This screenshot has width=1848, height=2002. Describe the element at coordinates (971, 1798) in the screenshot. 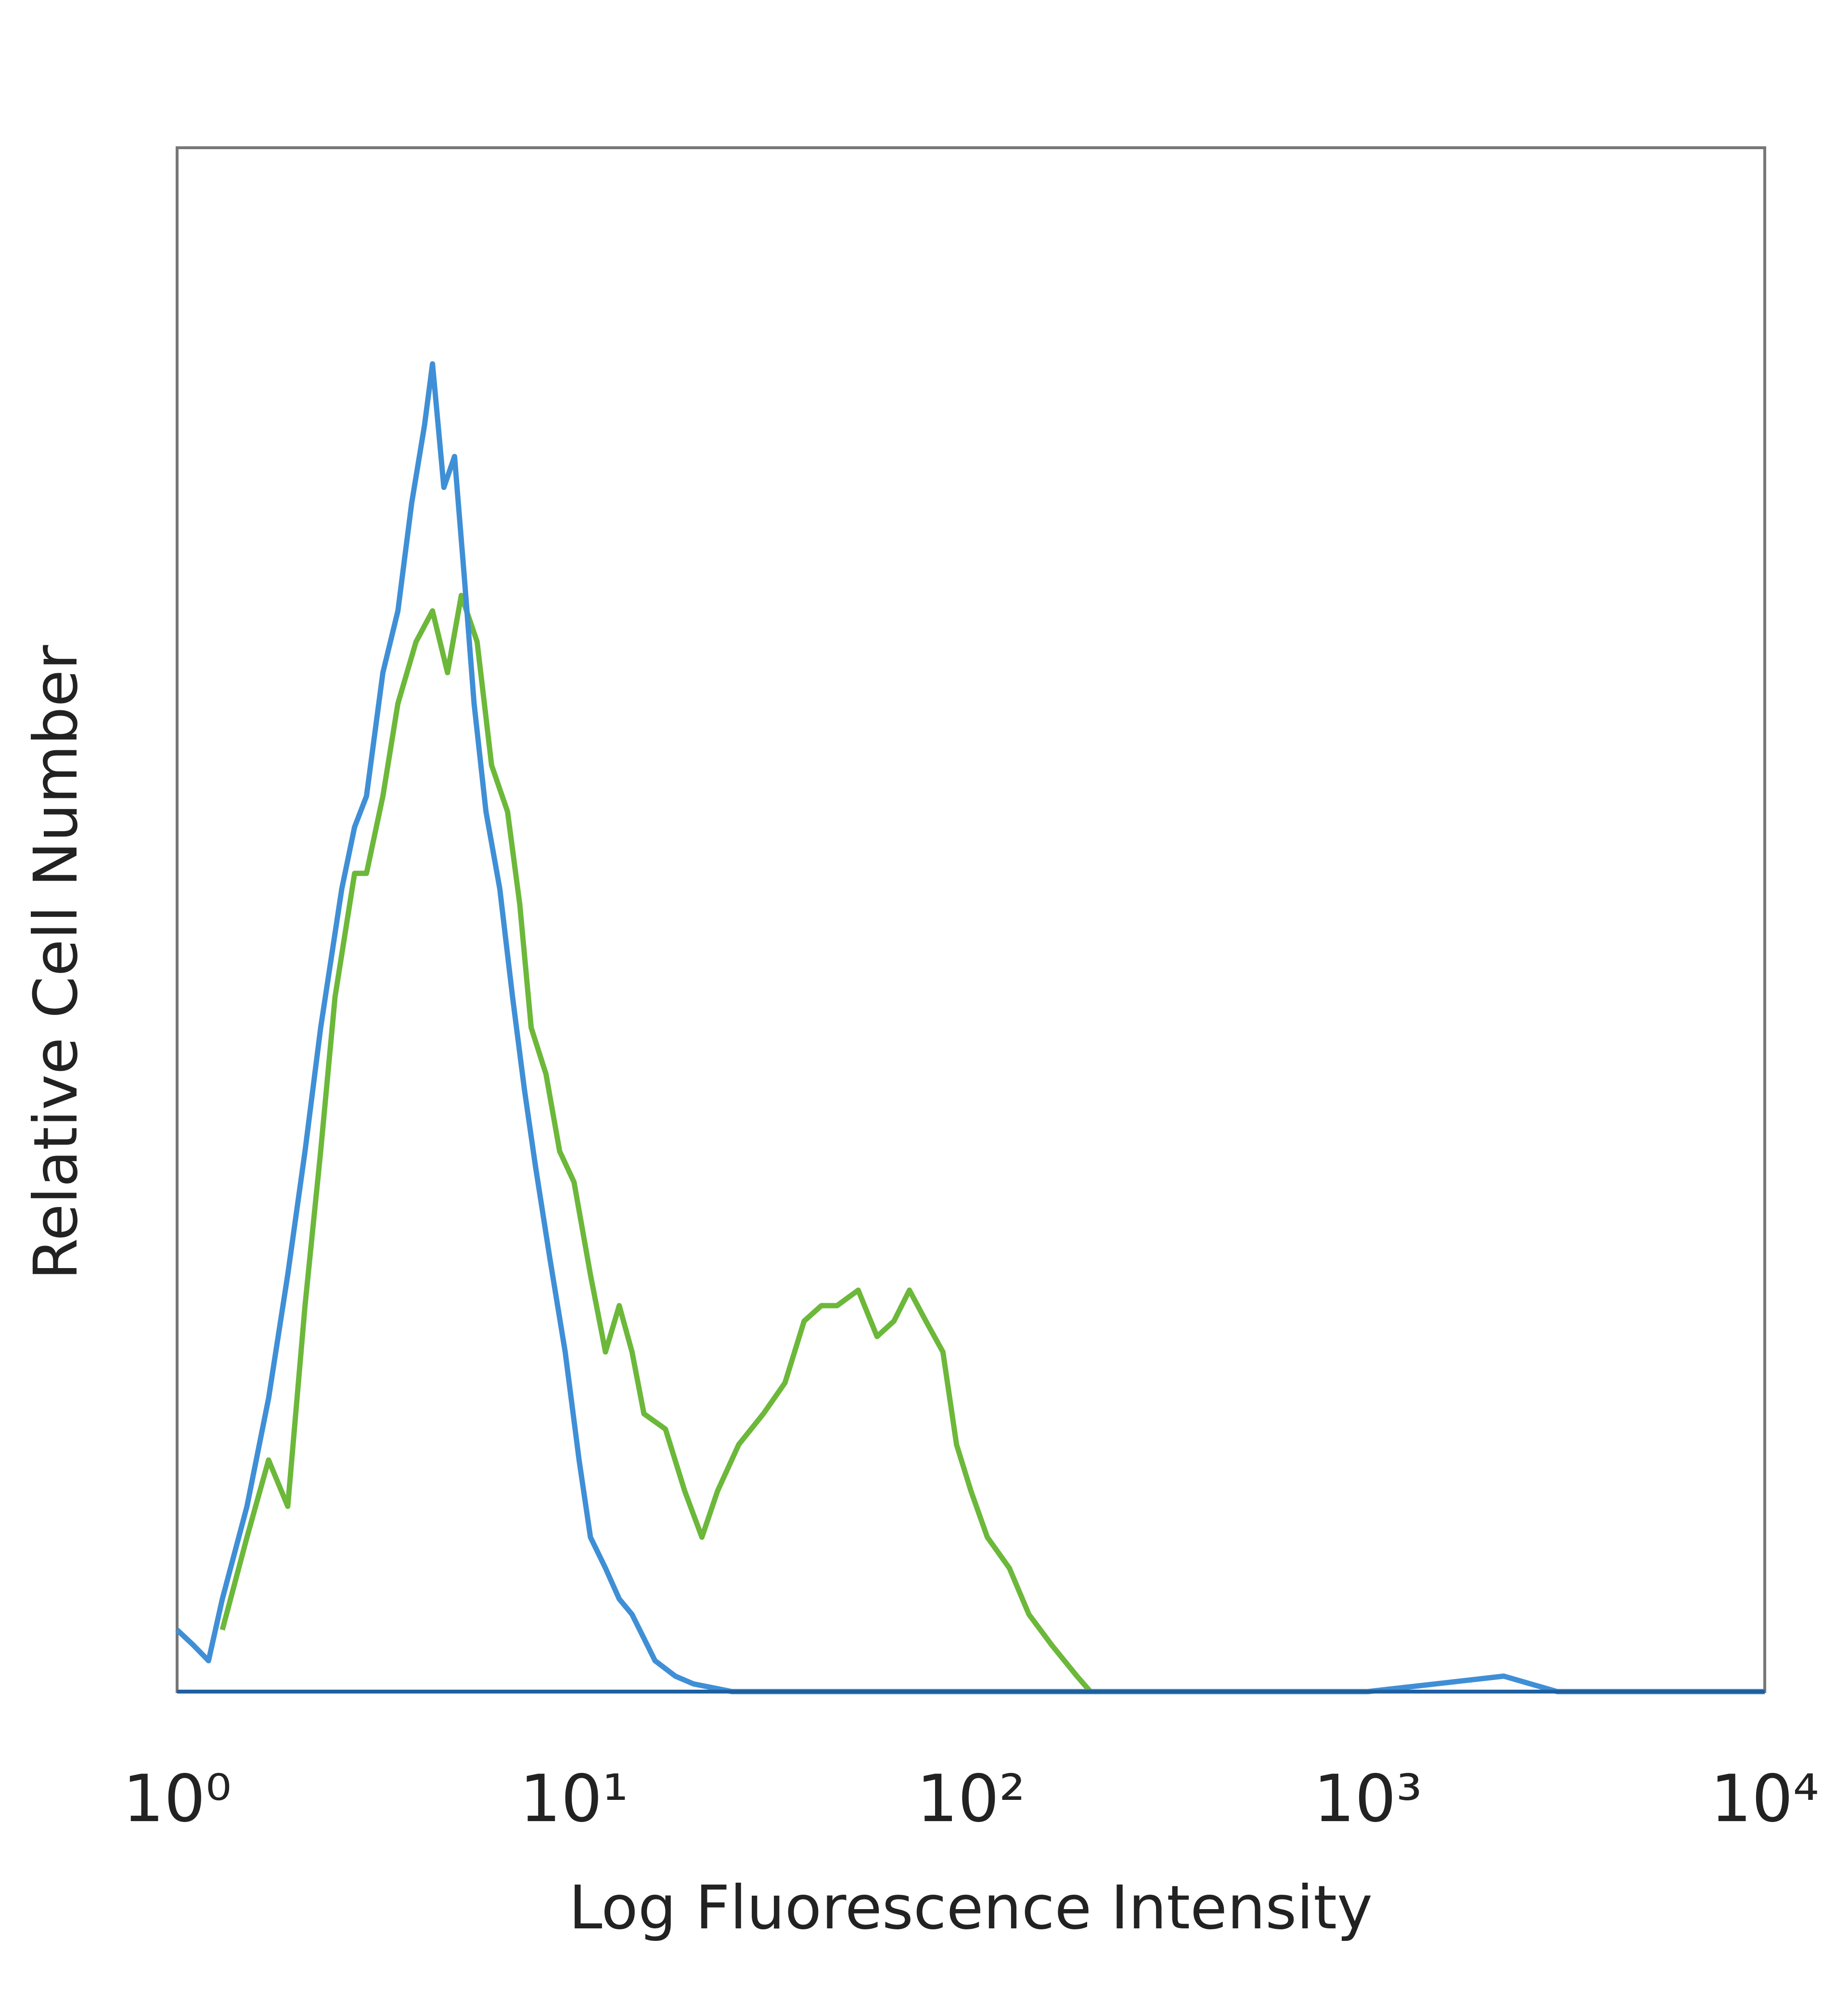

I see `x-tick-label: 10²` at that location.